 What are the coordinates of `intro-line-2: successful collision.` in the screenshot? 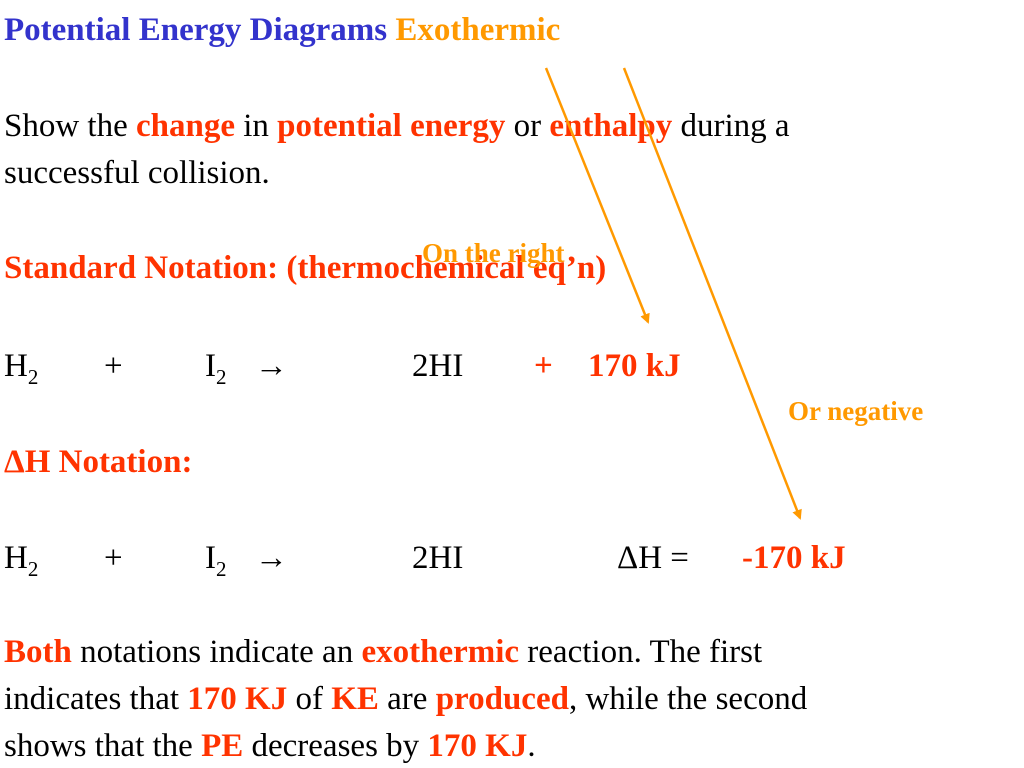 It's located at (137, 173).